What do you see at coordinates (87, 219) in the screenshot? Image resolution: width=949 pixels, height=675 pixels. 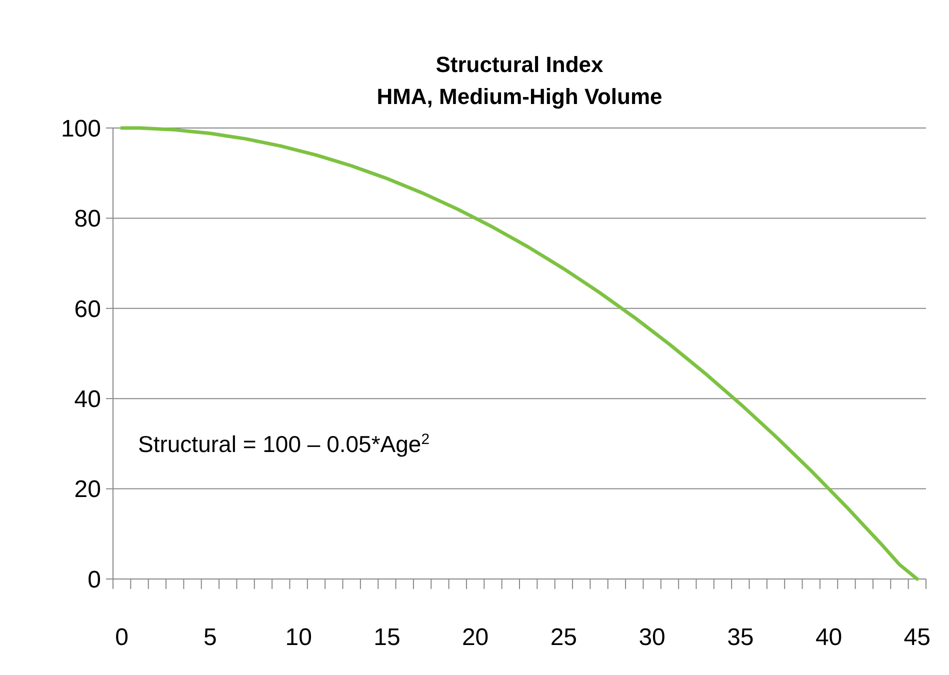 I see `y-tick-label: 80` at bounding box center [87, 219].